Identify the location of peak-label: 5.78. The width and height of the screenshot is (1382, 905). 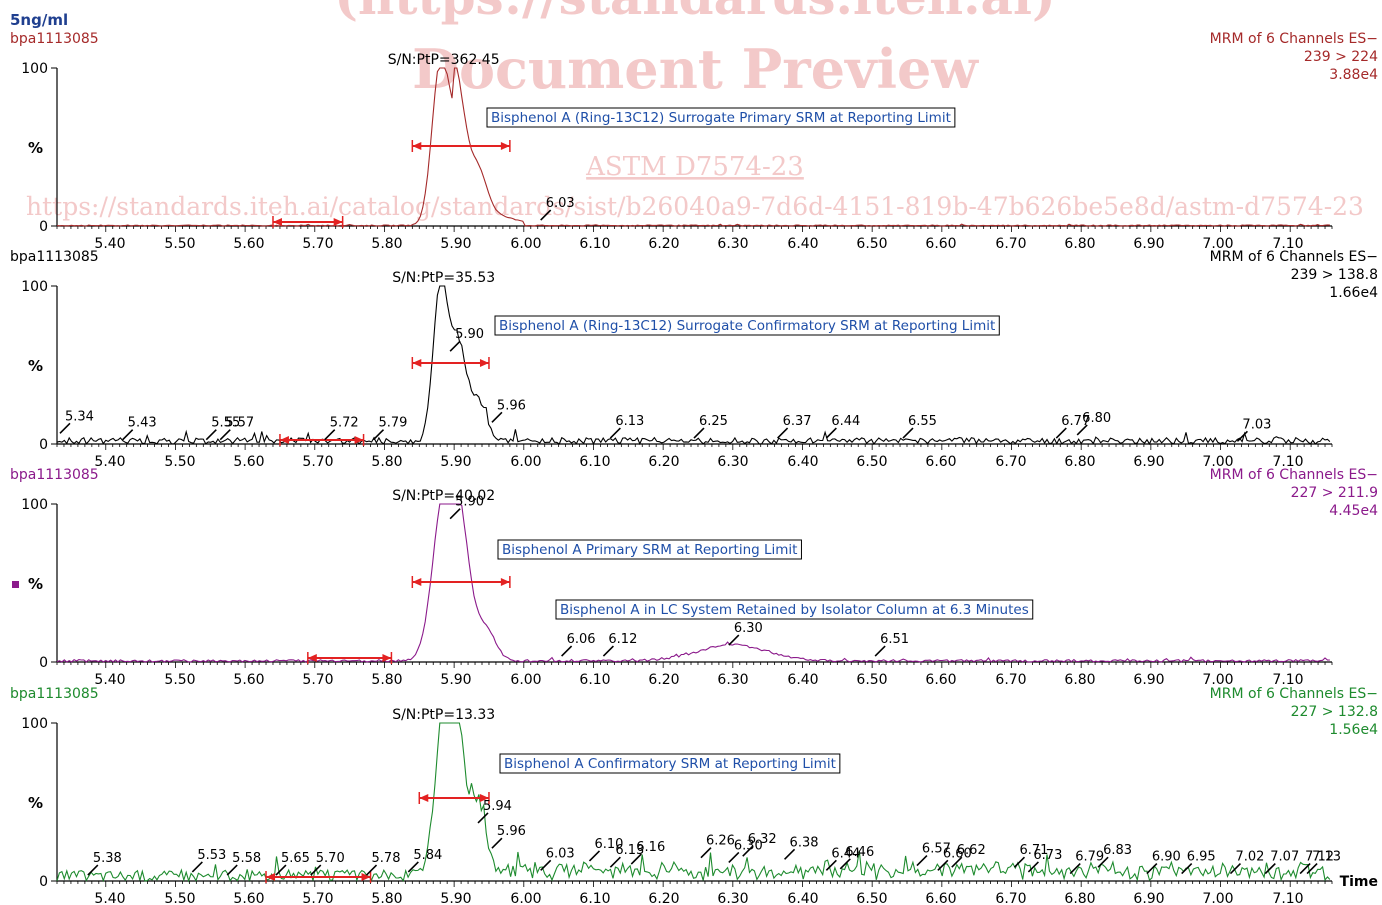
(386, 858).